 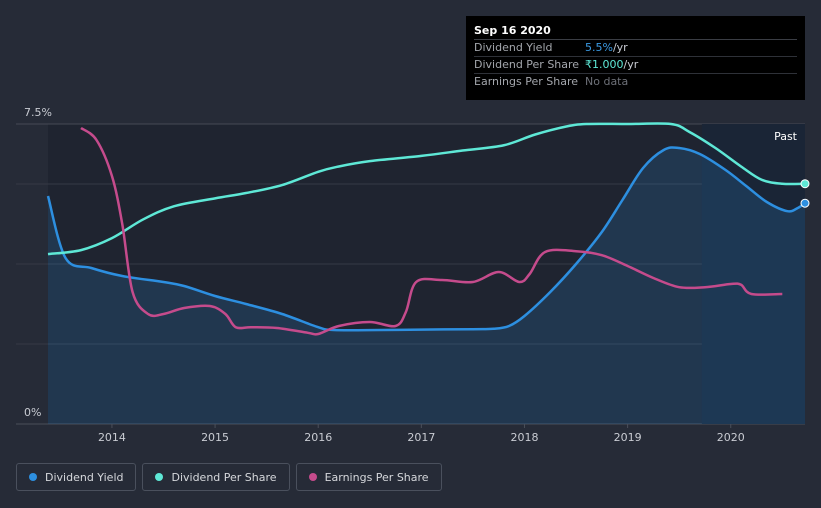 What do you see at coordinates (32, 412) in the screenshot?
I see `y-tick-label: 0%` at bounding box center [32, 412].